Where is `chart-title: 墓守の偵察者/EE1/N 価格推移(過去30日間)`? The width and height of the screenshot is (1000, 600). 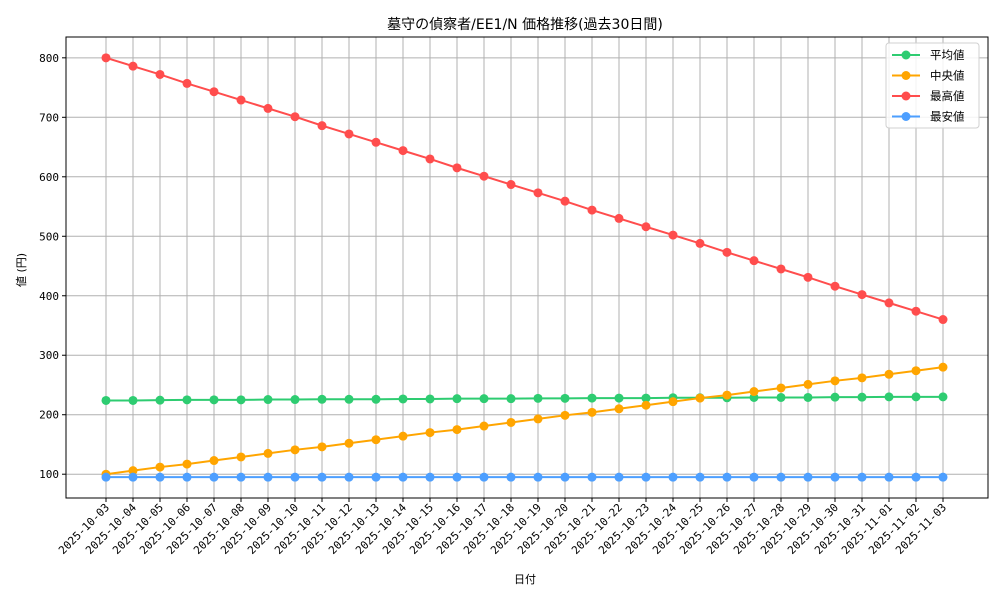 chart-title: 墓守の偵察者/EE1/N 価格推移(過去30日間) is located at coordinates (525, 24).